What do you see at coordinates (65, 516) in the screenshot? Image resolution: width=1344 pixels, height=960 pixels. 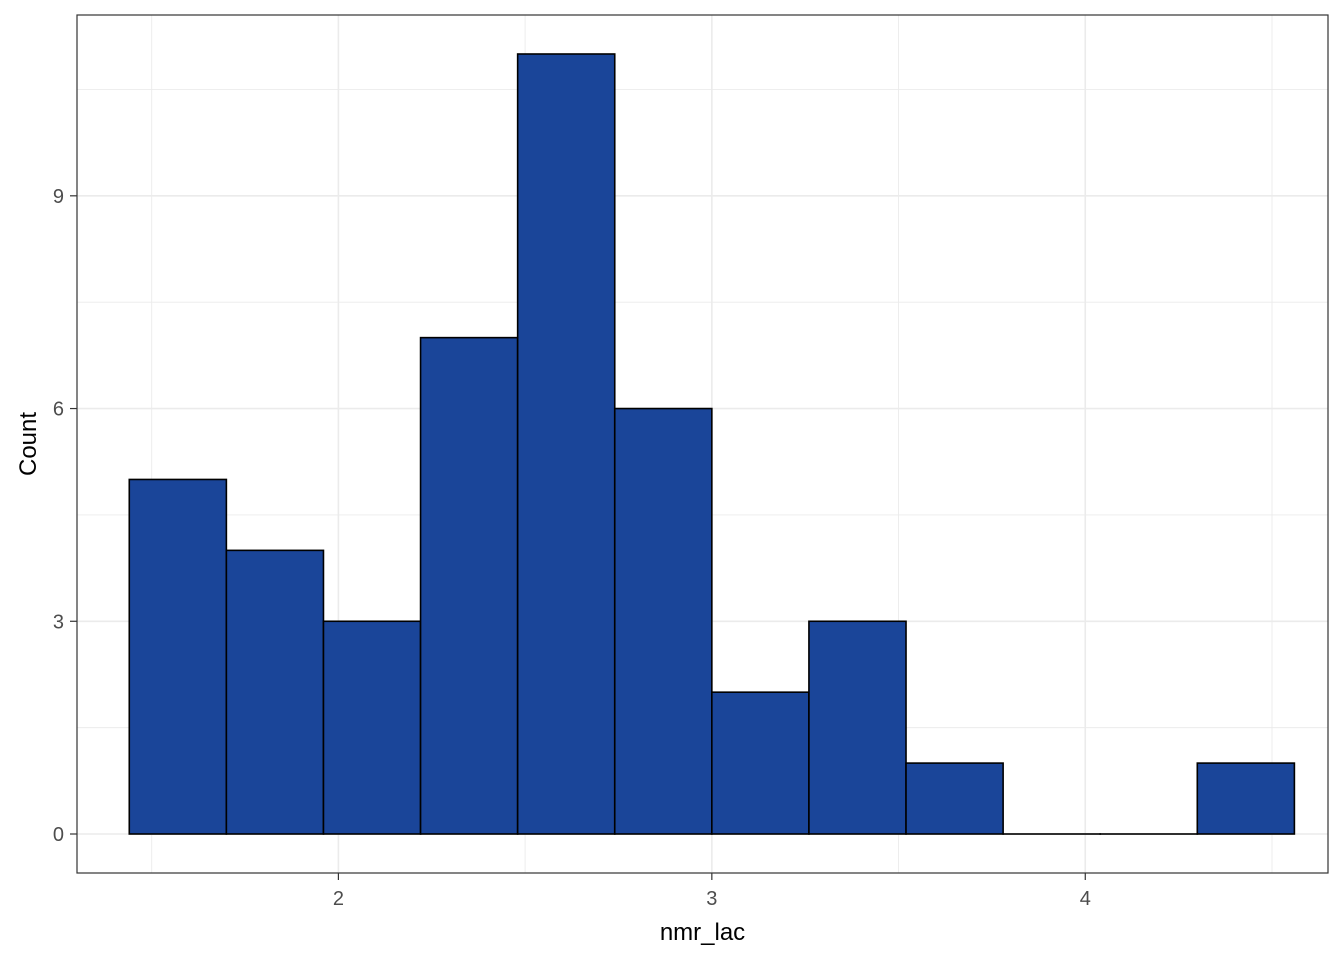 I see `y-axis-ticks: 0 3 6 9` at bounding box center [65, 516].